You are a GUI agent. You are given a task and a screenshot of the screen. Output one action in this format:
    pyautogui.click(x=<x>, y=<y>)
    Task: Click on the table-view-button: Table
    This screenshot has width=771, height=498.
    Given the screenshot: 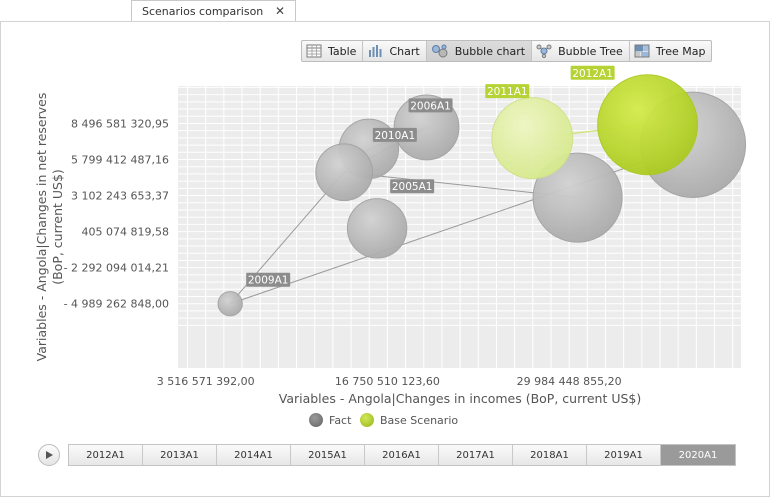 What is the action you would take?
    pyautogui.click(x=333, y=51)
    